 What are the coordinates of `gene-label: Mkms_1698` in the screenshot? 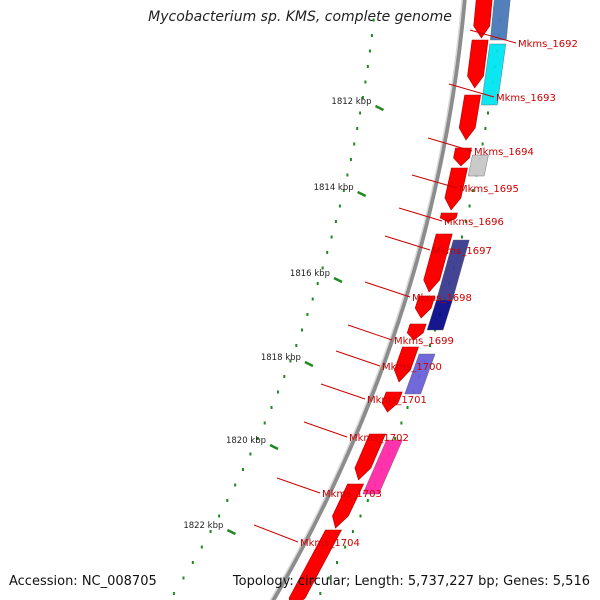 It's located at (442, 298).